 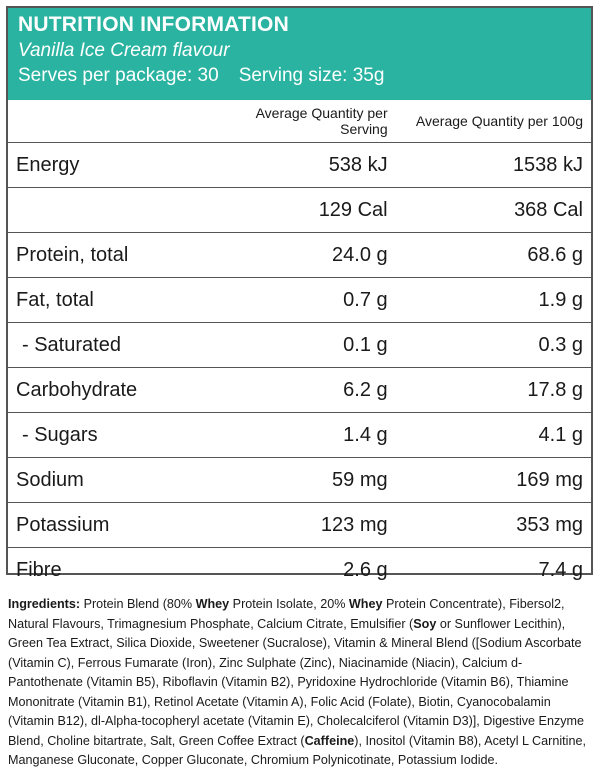 What do you see at coordinates (493, 345) in the screenshot?
I see `value-per-100g: 0.3 g` at bounding box center [493, 345].